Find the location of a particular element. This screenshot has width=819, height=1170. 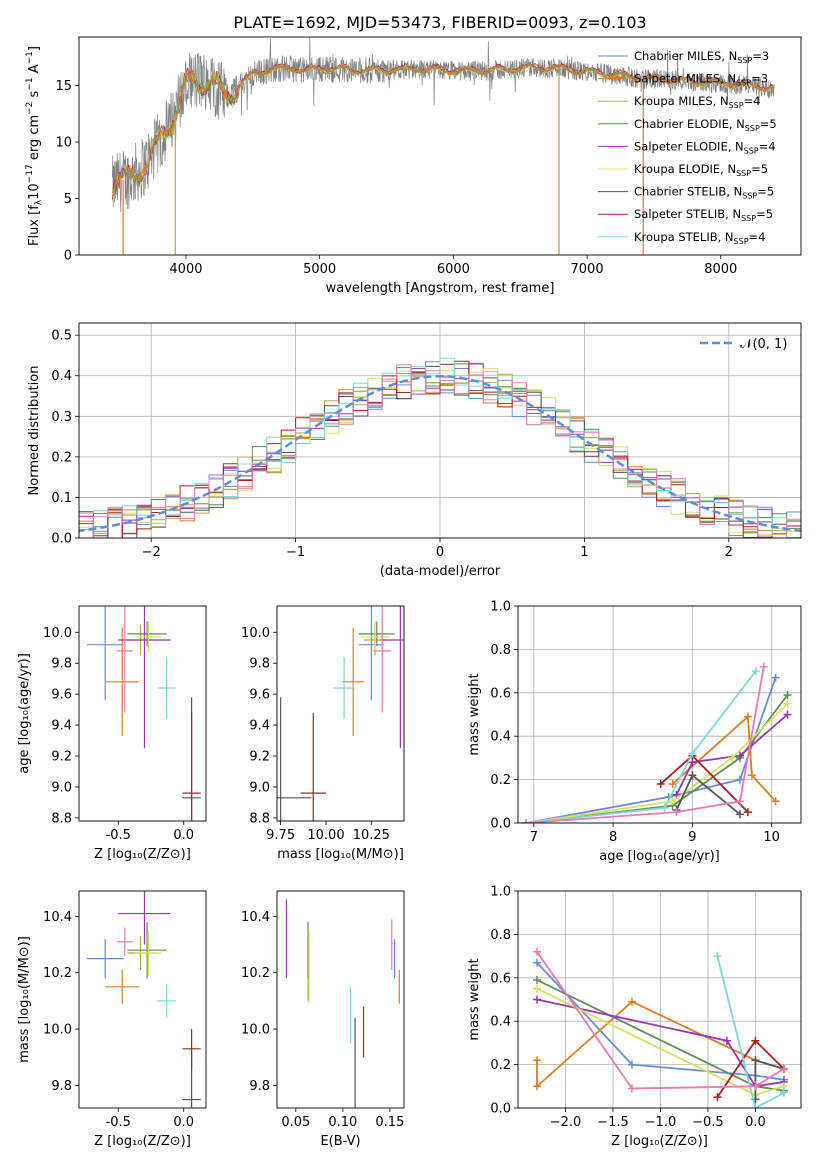

x-tick-label: −2 is located at coordinates (151, 552).